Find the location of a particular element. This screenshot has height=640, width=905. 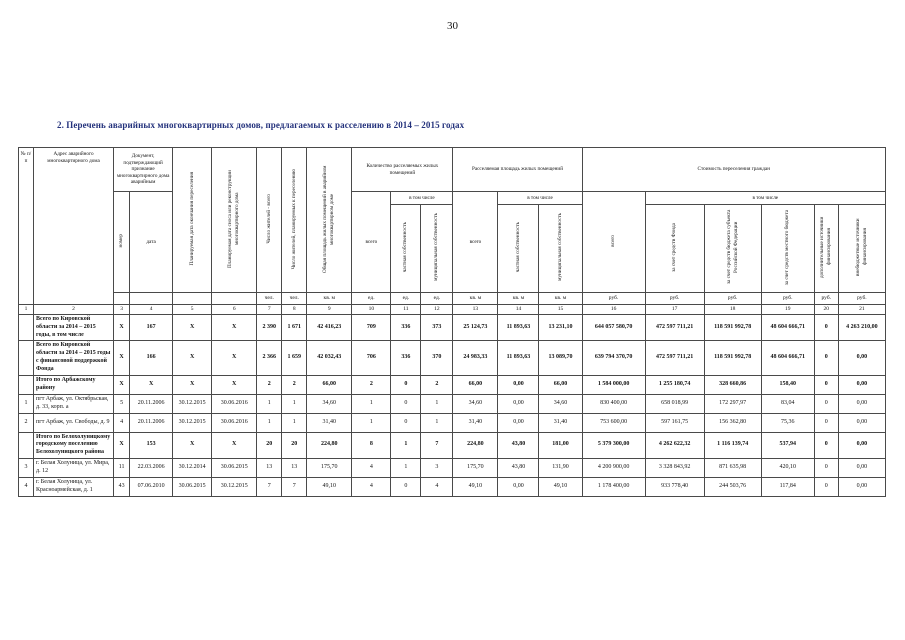

table-cell: 158,40 is located at coordinates (787, 384).